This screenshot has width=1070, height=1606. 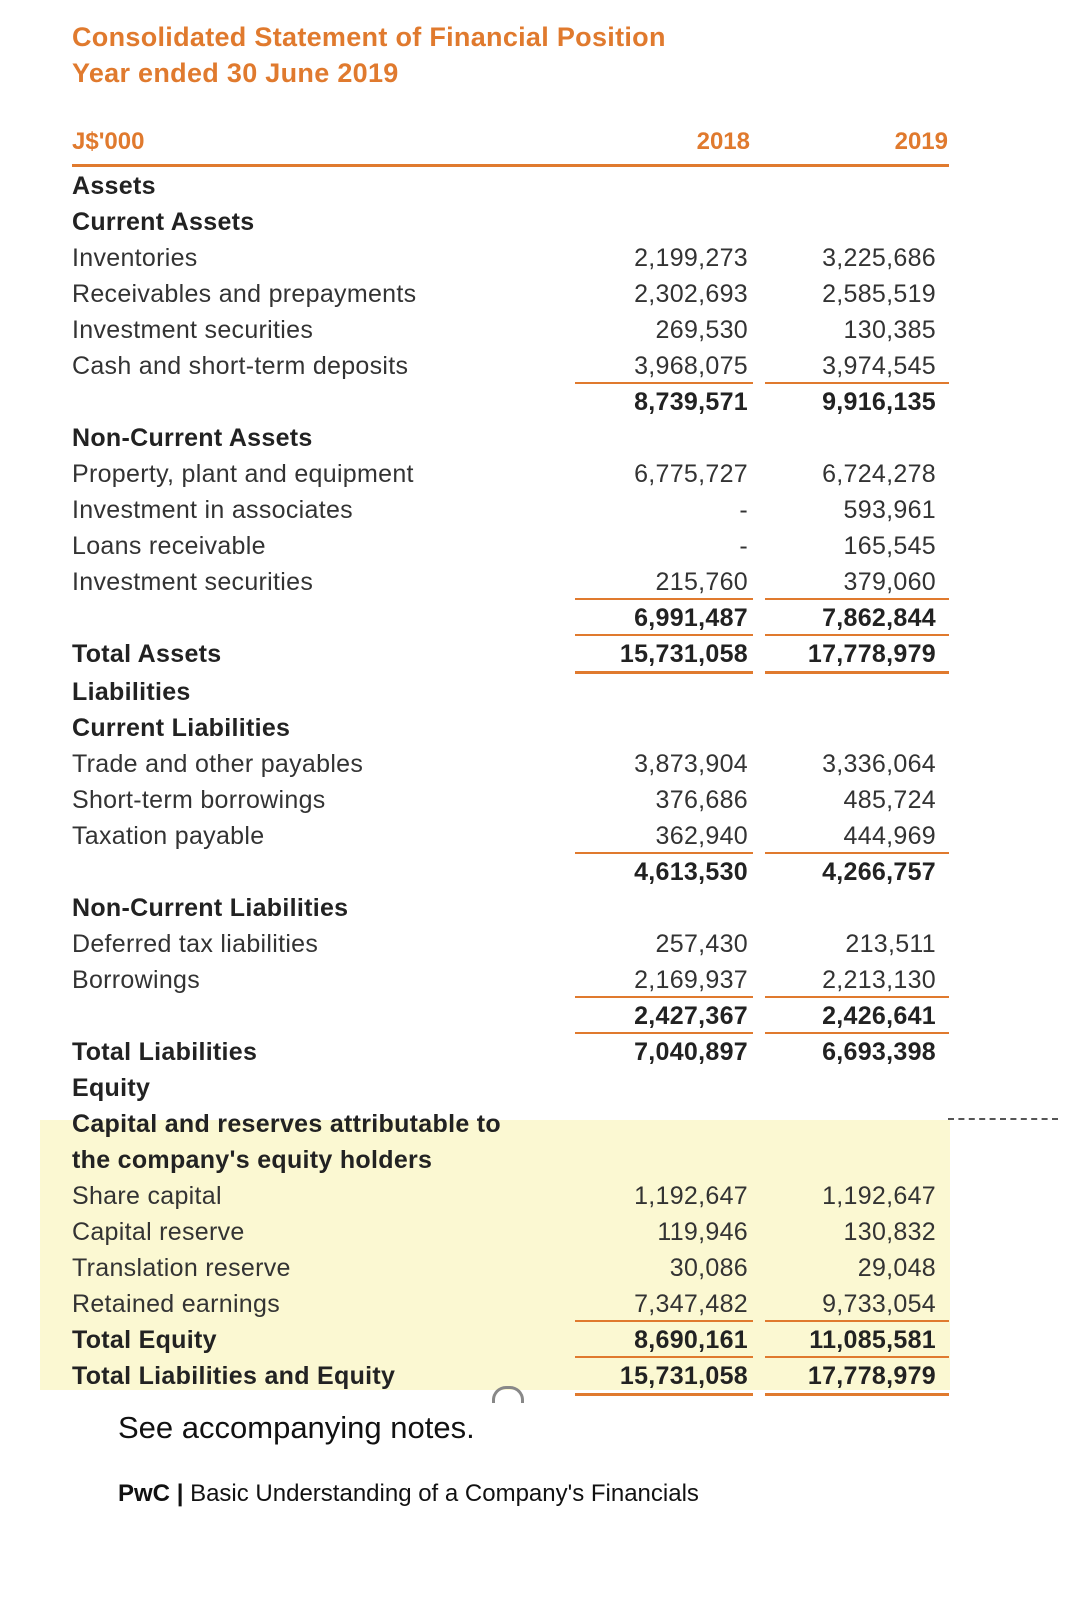 I want to click on value-2018: 215,760, so click(x=701, y=582).